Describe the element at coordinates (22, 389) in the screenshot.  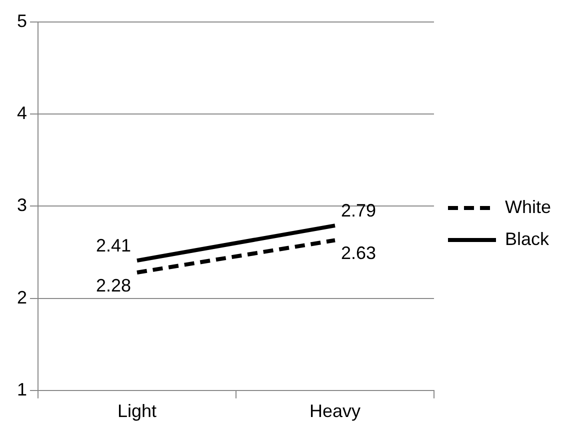
I see `y-tick-label: 1` at that location.